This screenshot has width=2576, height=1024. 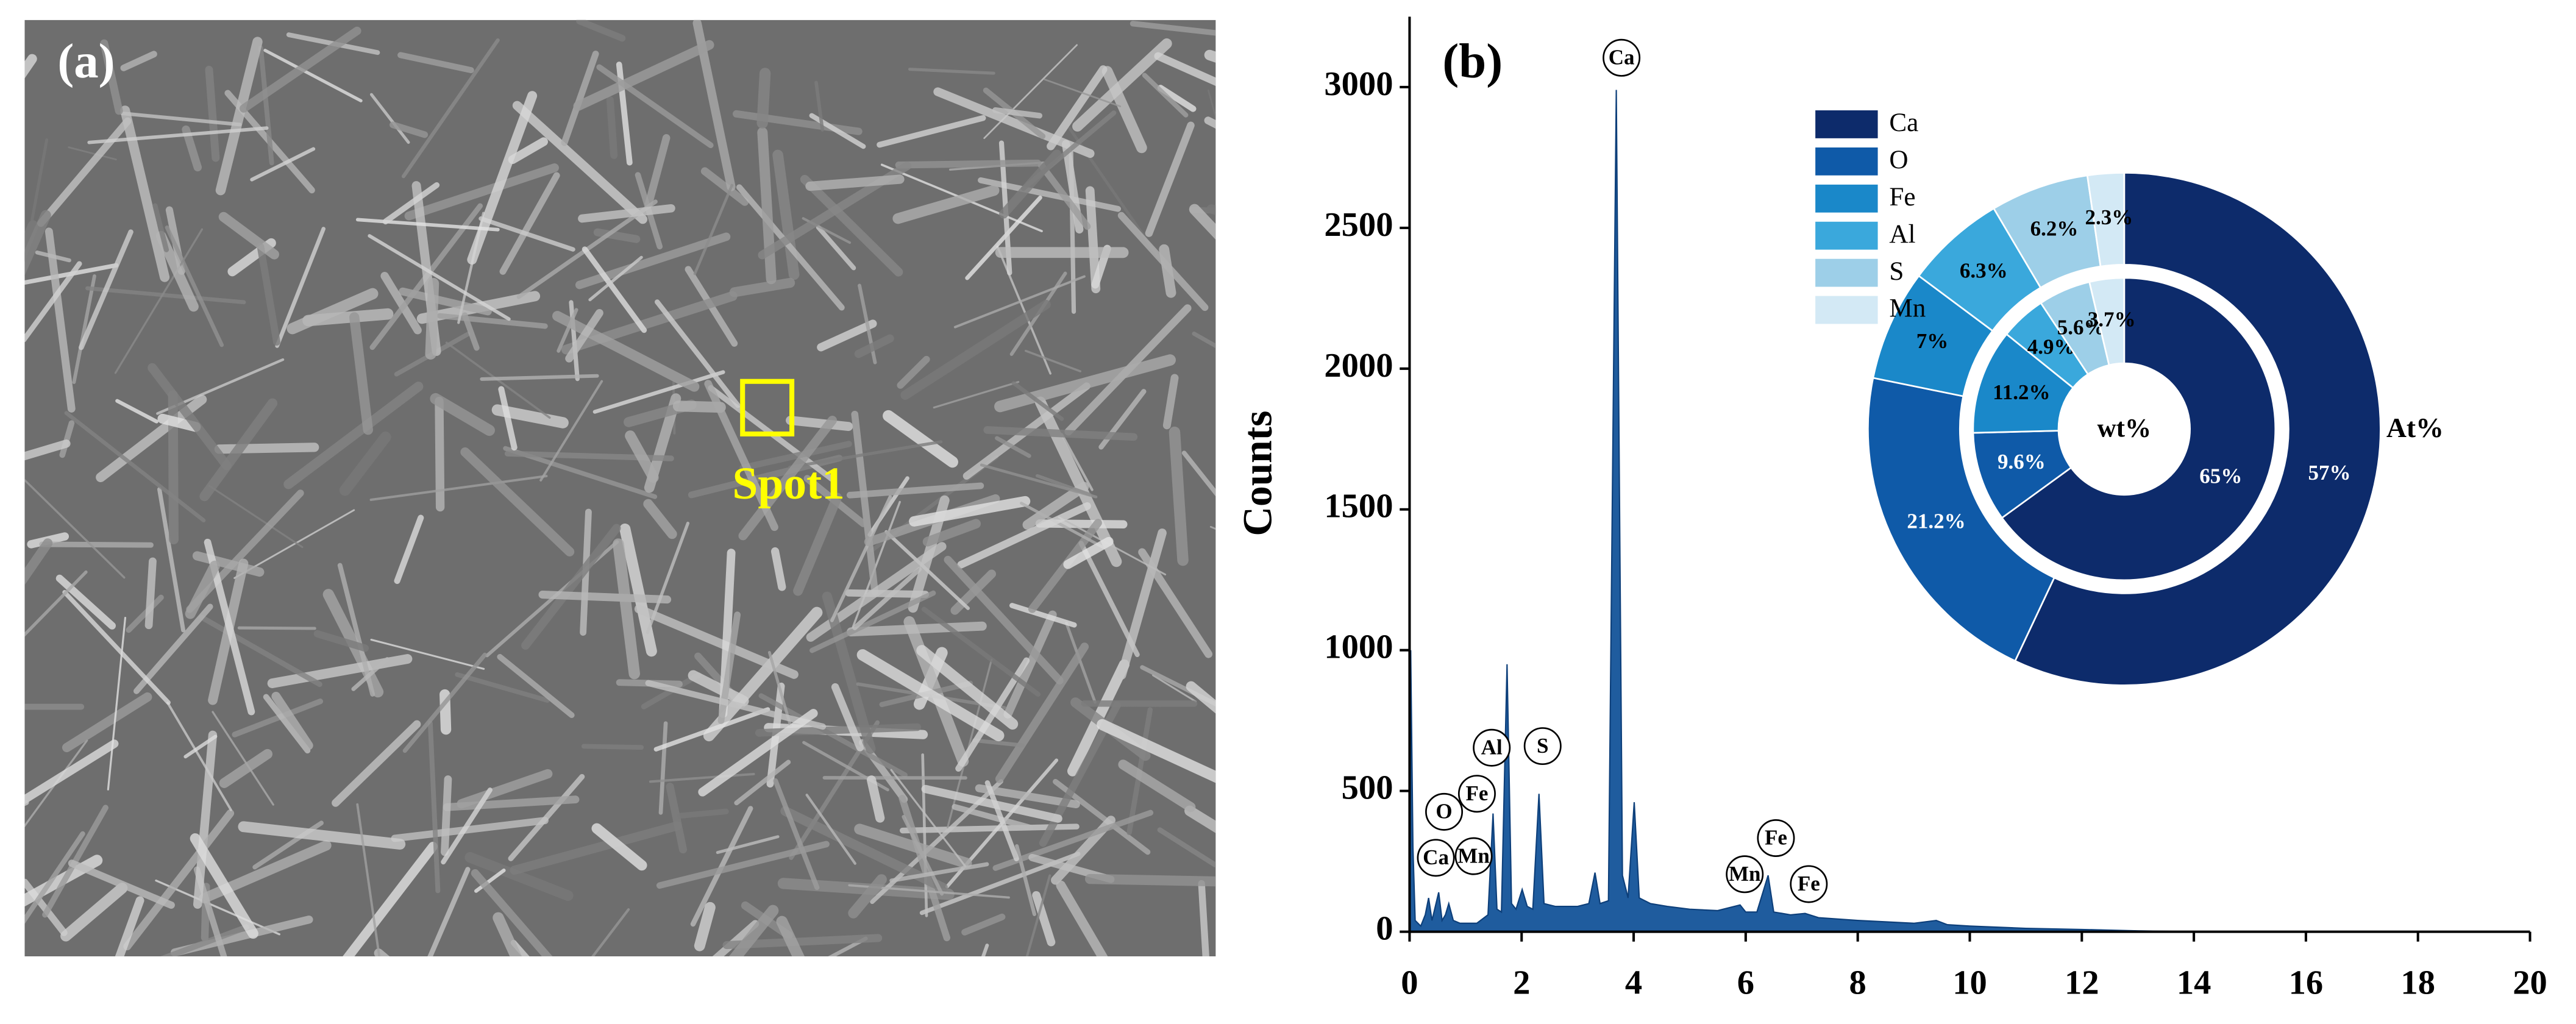 I want to click on y-tick-label: 1000, so click(x=1358, y=647).